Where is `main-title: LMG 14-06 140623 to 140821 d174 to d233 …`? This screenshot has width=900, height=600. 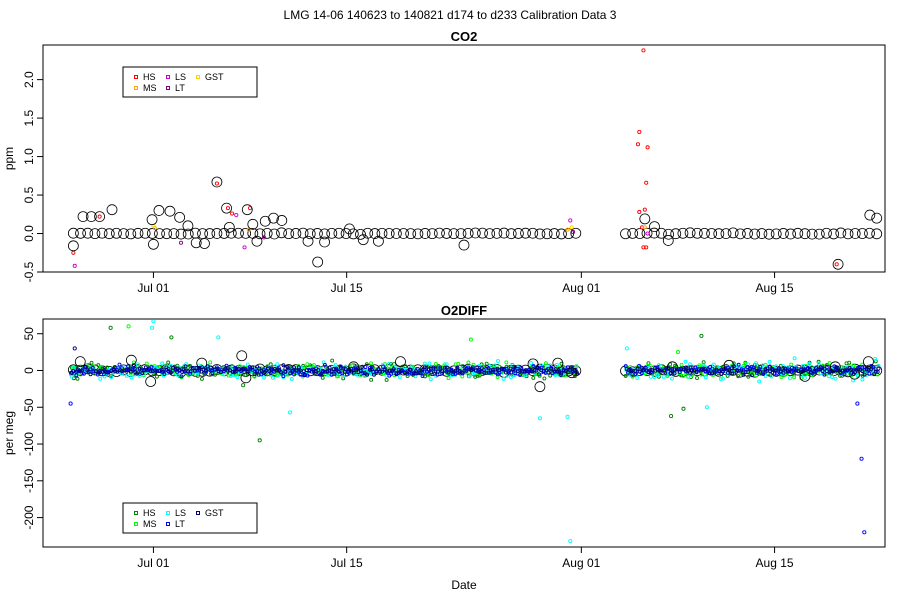
main-title: LMG 14-06 140623 to 140821 d174 to d233 … is located at coordinates (450, 15).